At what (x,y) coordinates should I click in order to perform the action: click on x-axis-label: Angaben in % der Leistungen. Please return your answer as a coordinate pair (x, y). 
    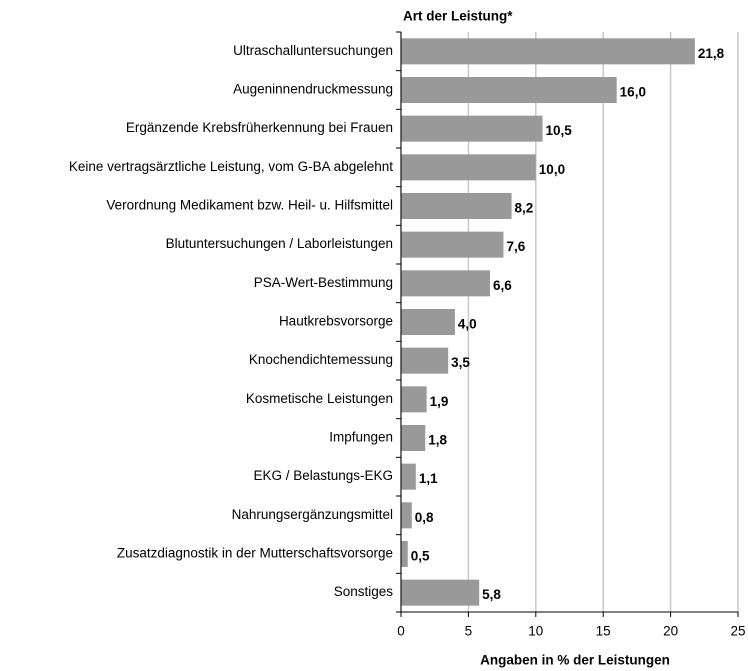
    Looking at the image, I should click on (575, 660).